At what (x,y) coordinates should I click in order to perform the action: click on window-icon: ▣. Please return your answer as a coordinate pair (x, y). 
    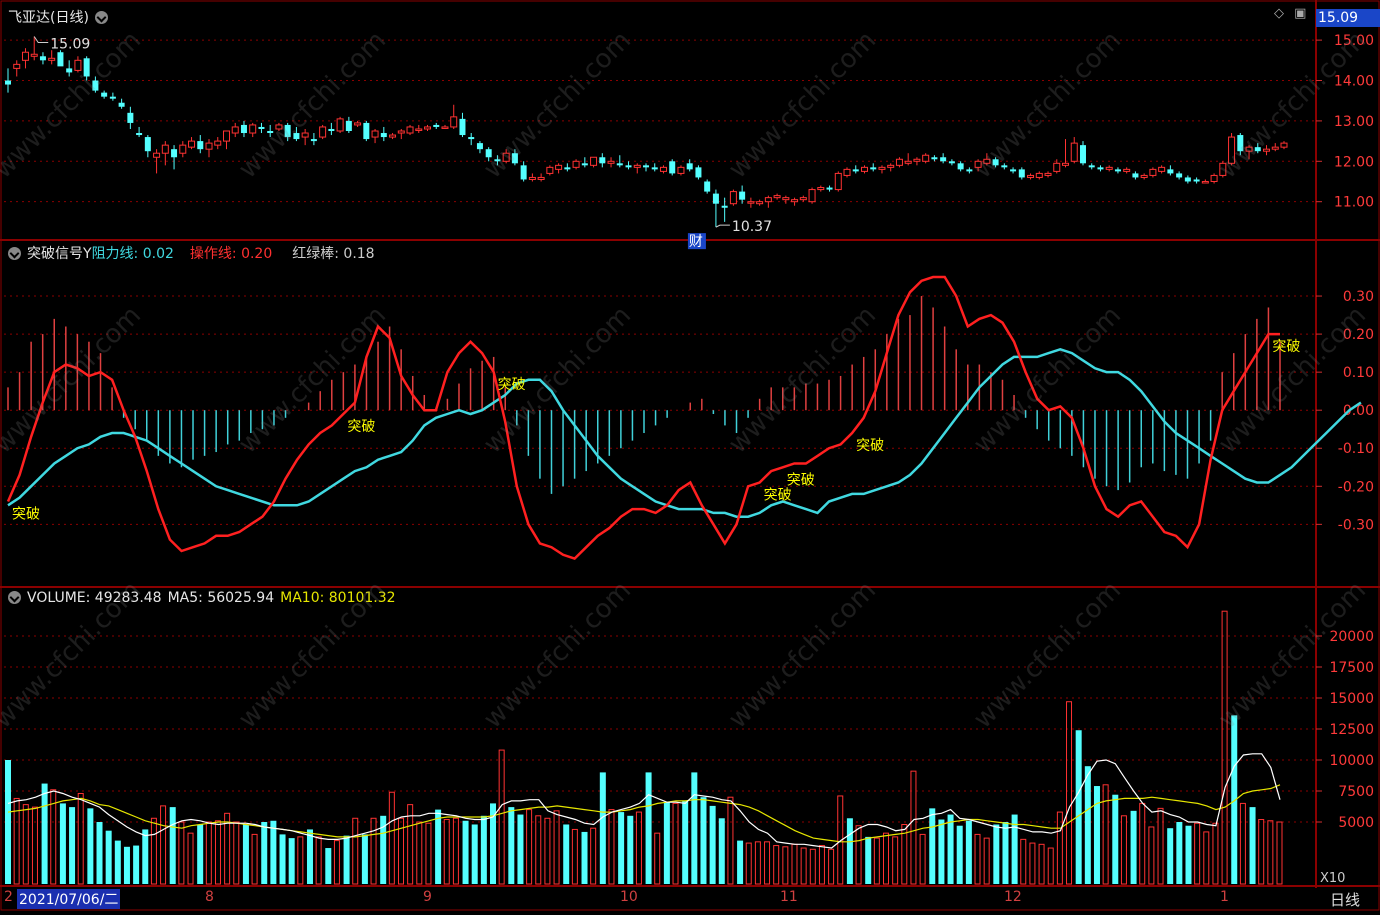
    Looking at the image, I should click on (1300, 13).